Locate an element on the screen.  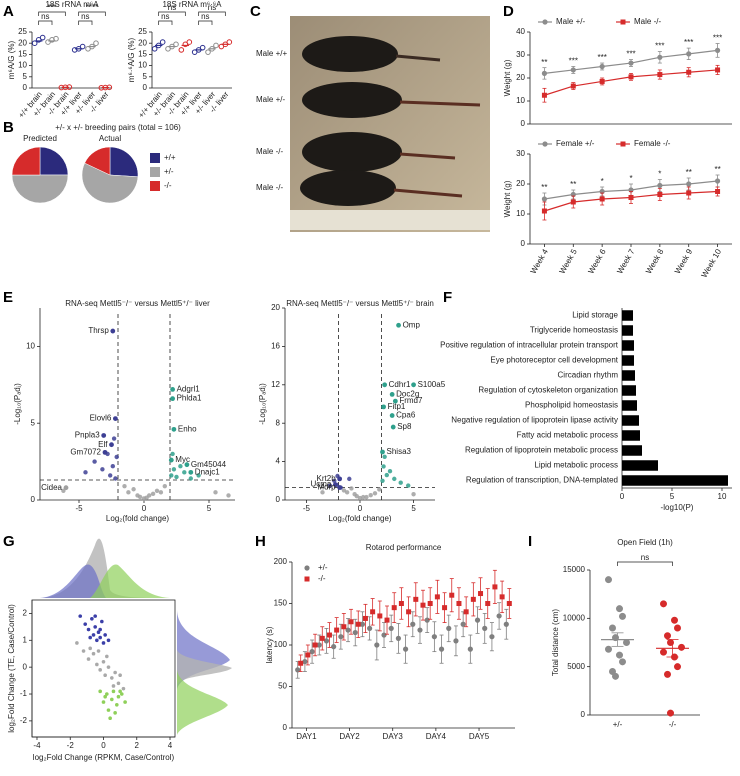
x-tick-label: 10 is located at coordinates (722, 496).